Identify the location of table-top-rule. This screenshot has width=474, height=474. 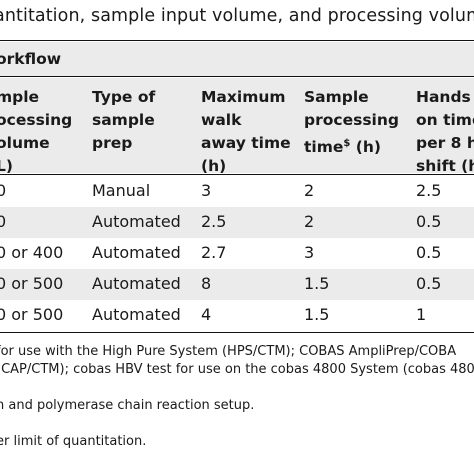
(237, 40).